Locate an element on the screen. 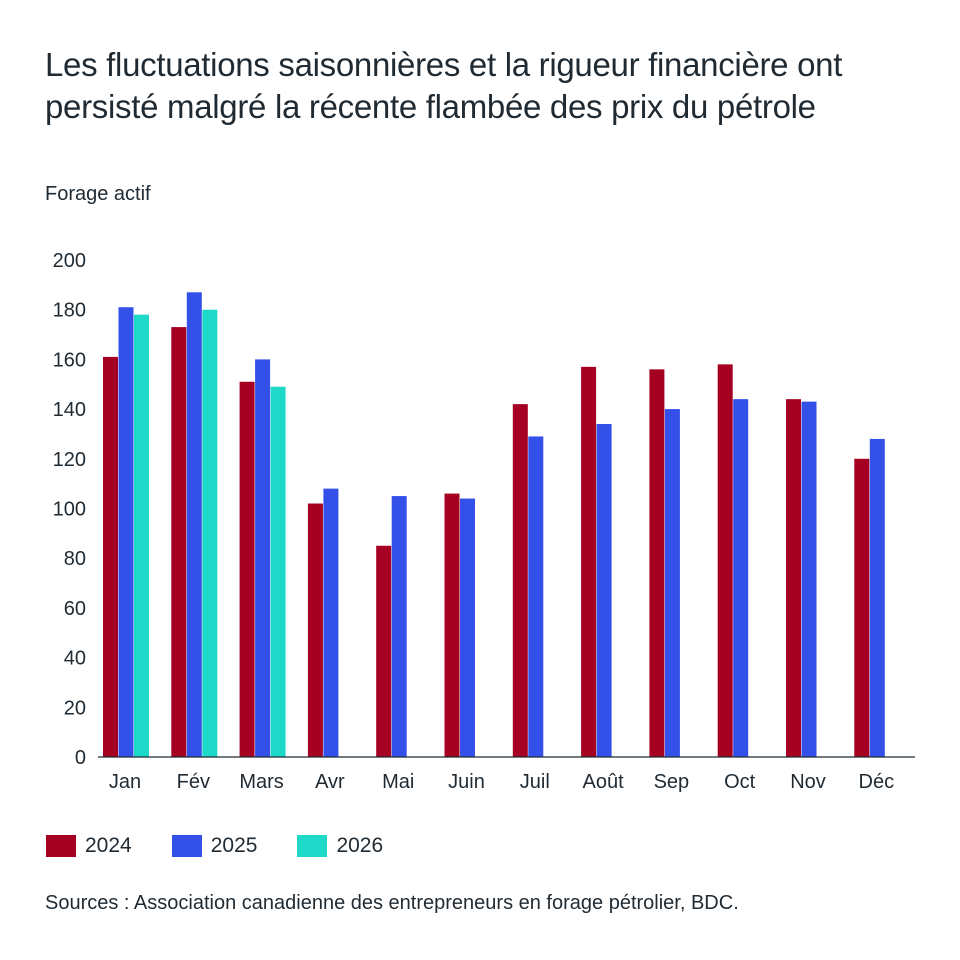 Image resolution: width=960 pixels, height=960 pixels. y-tick-label: 160 is located at coordinates (69, 360).